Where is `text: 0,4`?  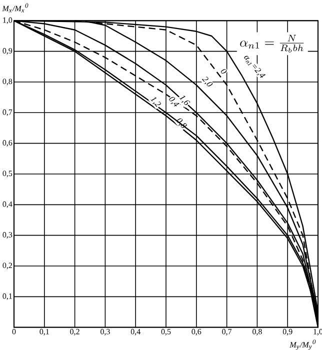
text: 0,4 is located at coordinates (174, 101).